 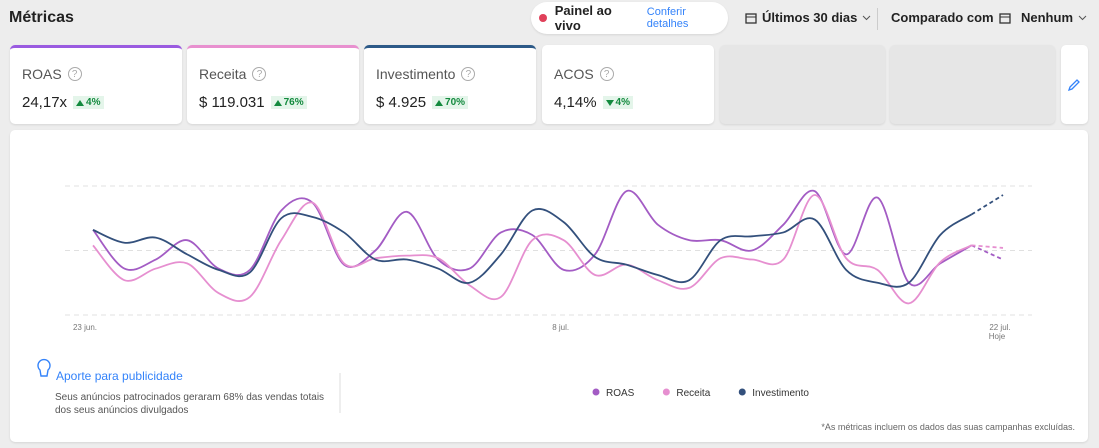 What do you see at coordinates (273, 74) in the screenshot?
I see `metric-label-row: Receita?` at bounding box center [273, 74].